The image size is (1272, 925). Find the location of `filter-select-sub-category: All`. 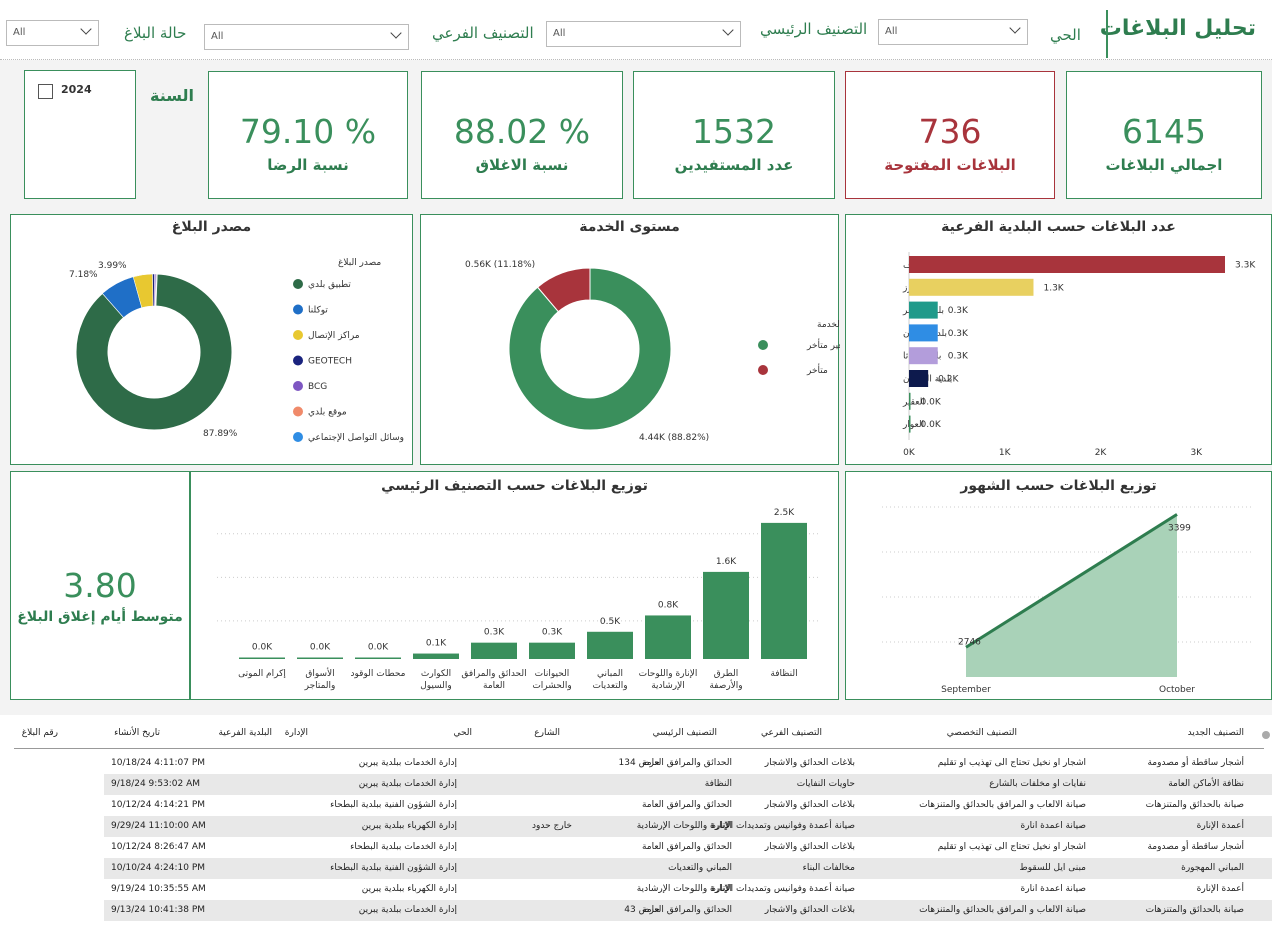

filter-select-sub-category: All is located at coordinates (306, 37).